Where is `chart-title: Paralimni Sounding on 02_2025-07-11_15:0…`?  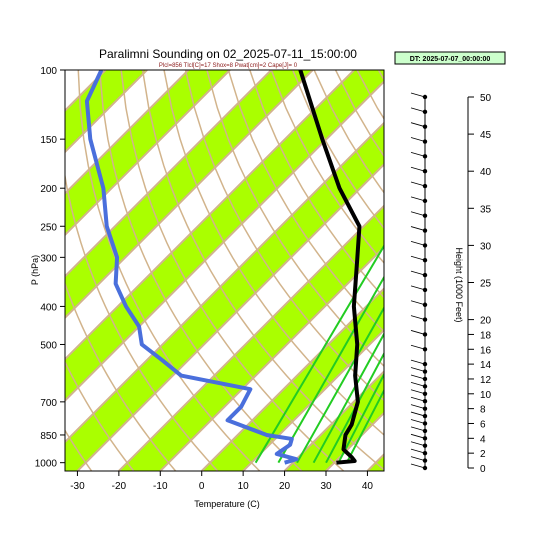 chart-title: Paralimni Sounding on 02_2025-07-11_15:0… is located at coordinates (228, 54).